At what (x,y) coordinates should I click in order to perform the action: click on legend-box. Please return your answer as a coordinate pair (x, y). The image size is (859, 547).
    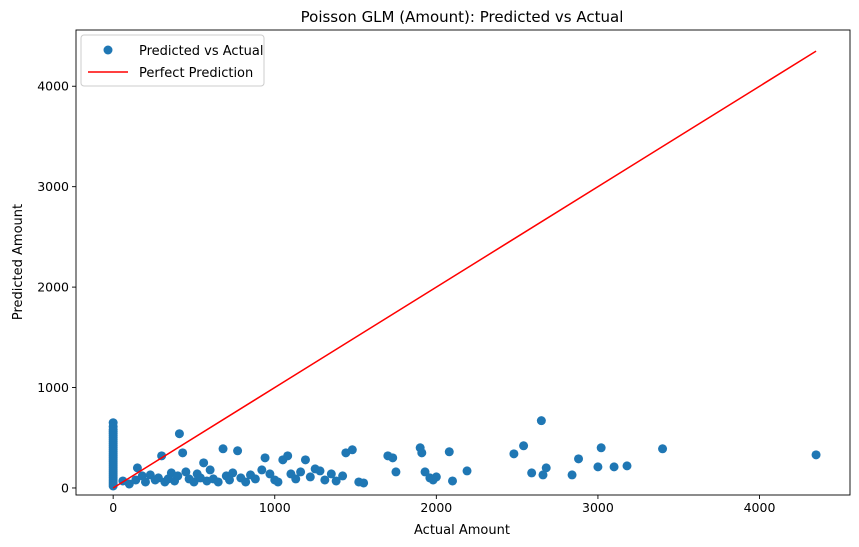
    Looking at the image, I should click on (172, 60).